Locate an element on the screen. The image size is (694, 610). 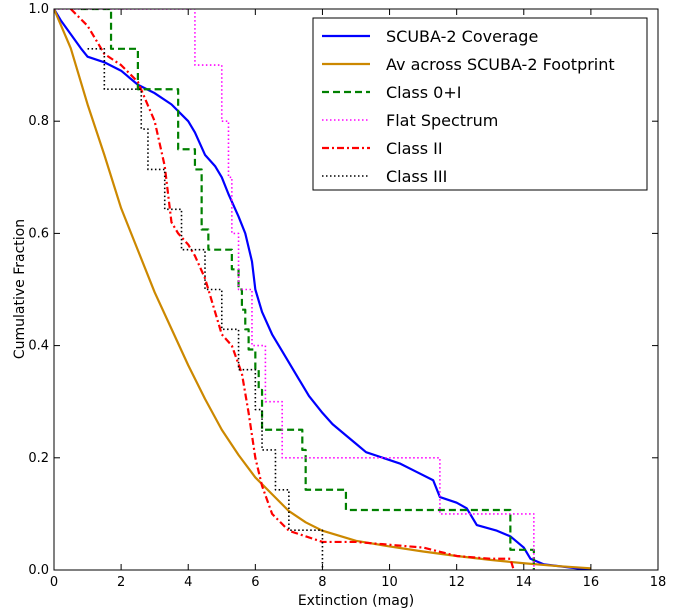
x-tick-label: 14 is located at coordinates (524, 582).